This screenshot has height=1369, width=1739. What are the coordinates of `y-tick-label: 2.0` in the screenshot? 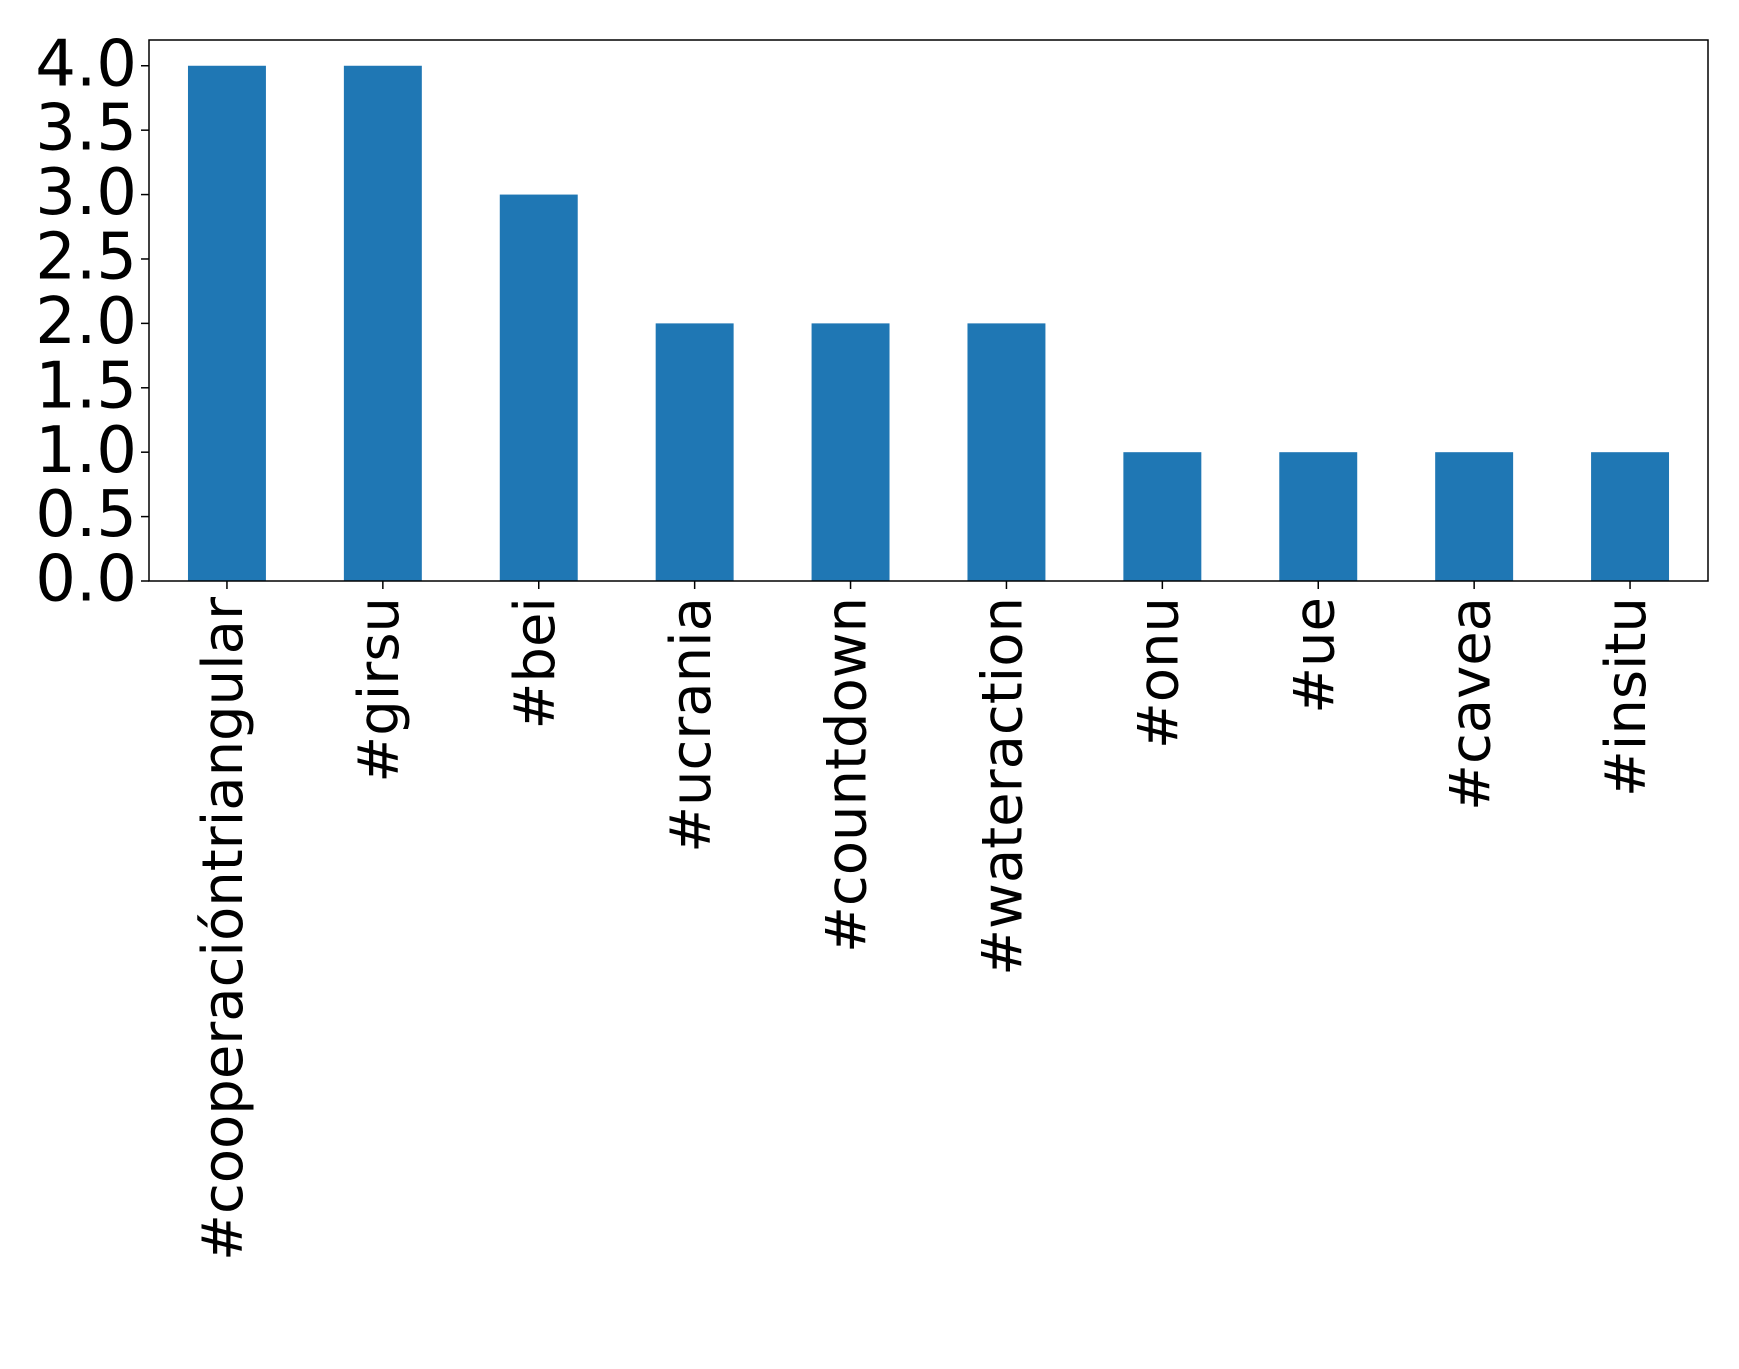 It's located at (86, 322).